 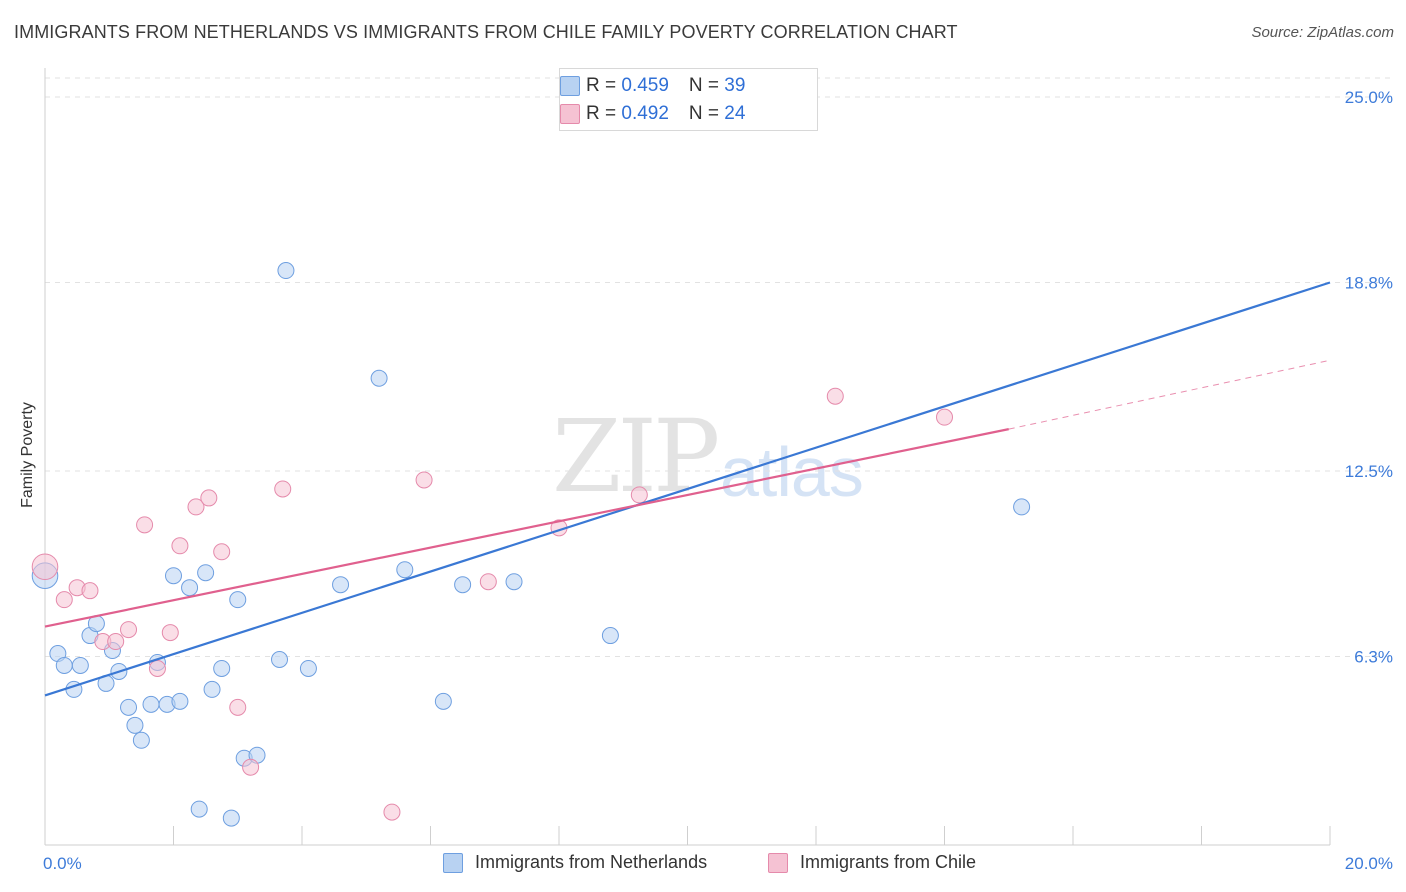 I want to click on x-tick-label: 20.0%, so click(x=1369, y=863).